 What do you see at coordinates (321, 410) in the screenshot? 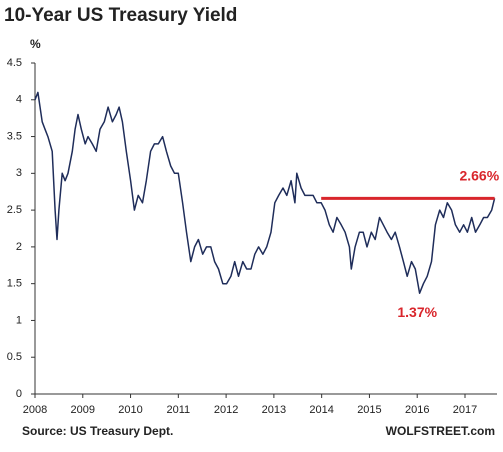
I see `x-tick-label: 2014` at bounding box center [321, 410].